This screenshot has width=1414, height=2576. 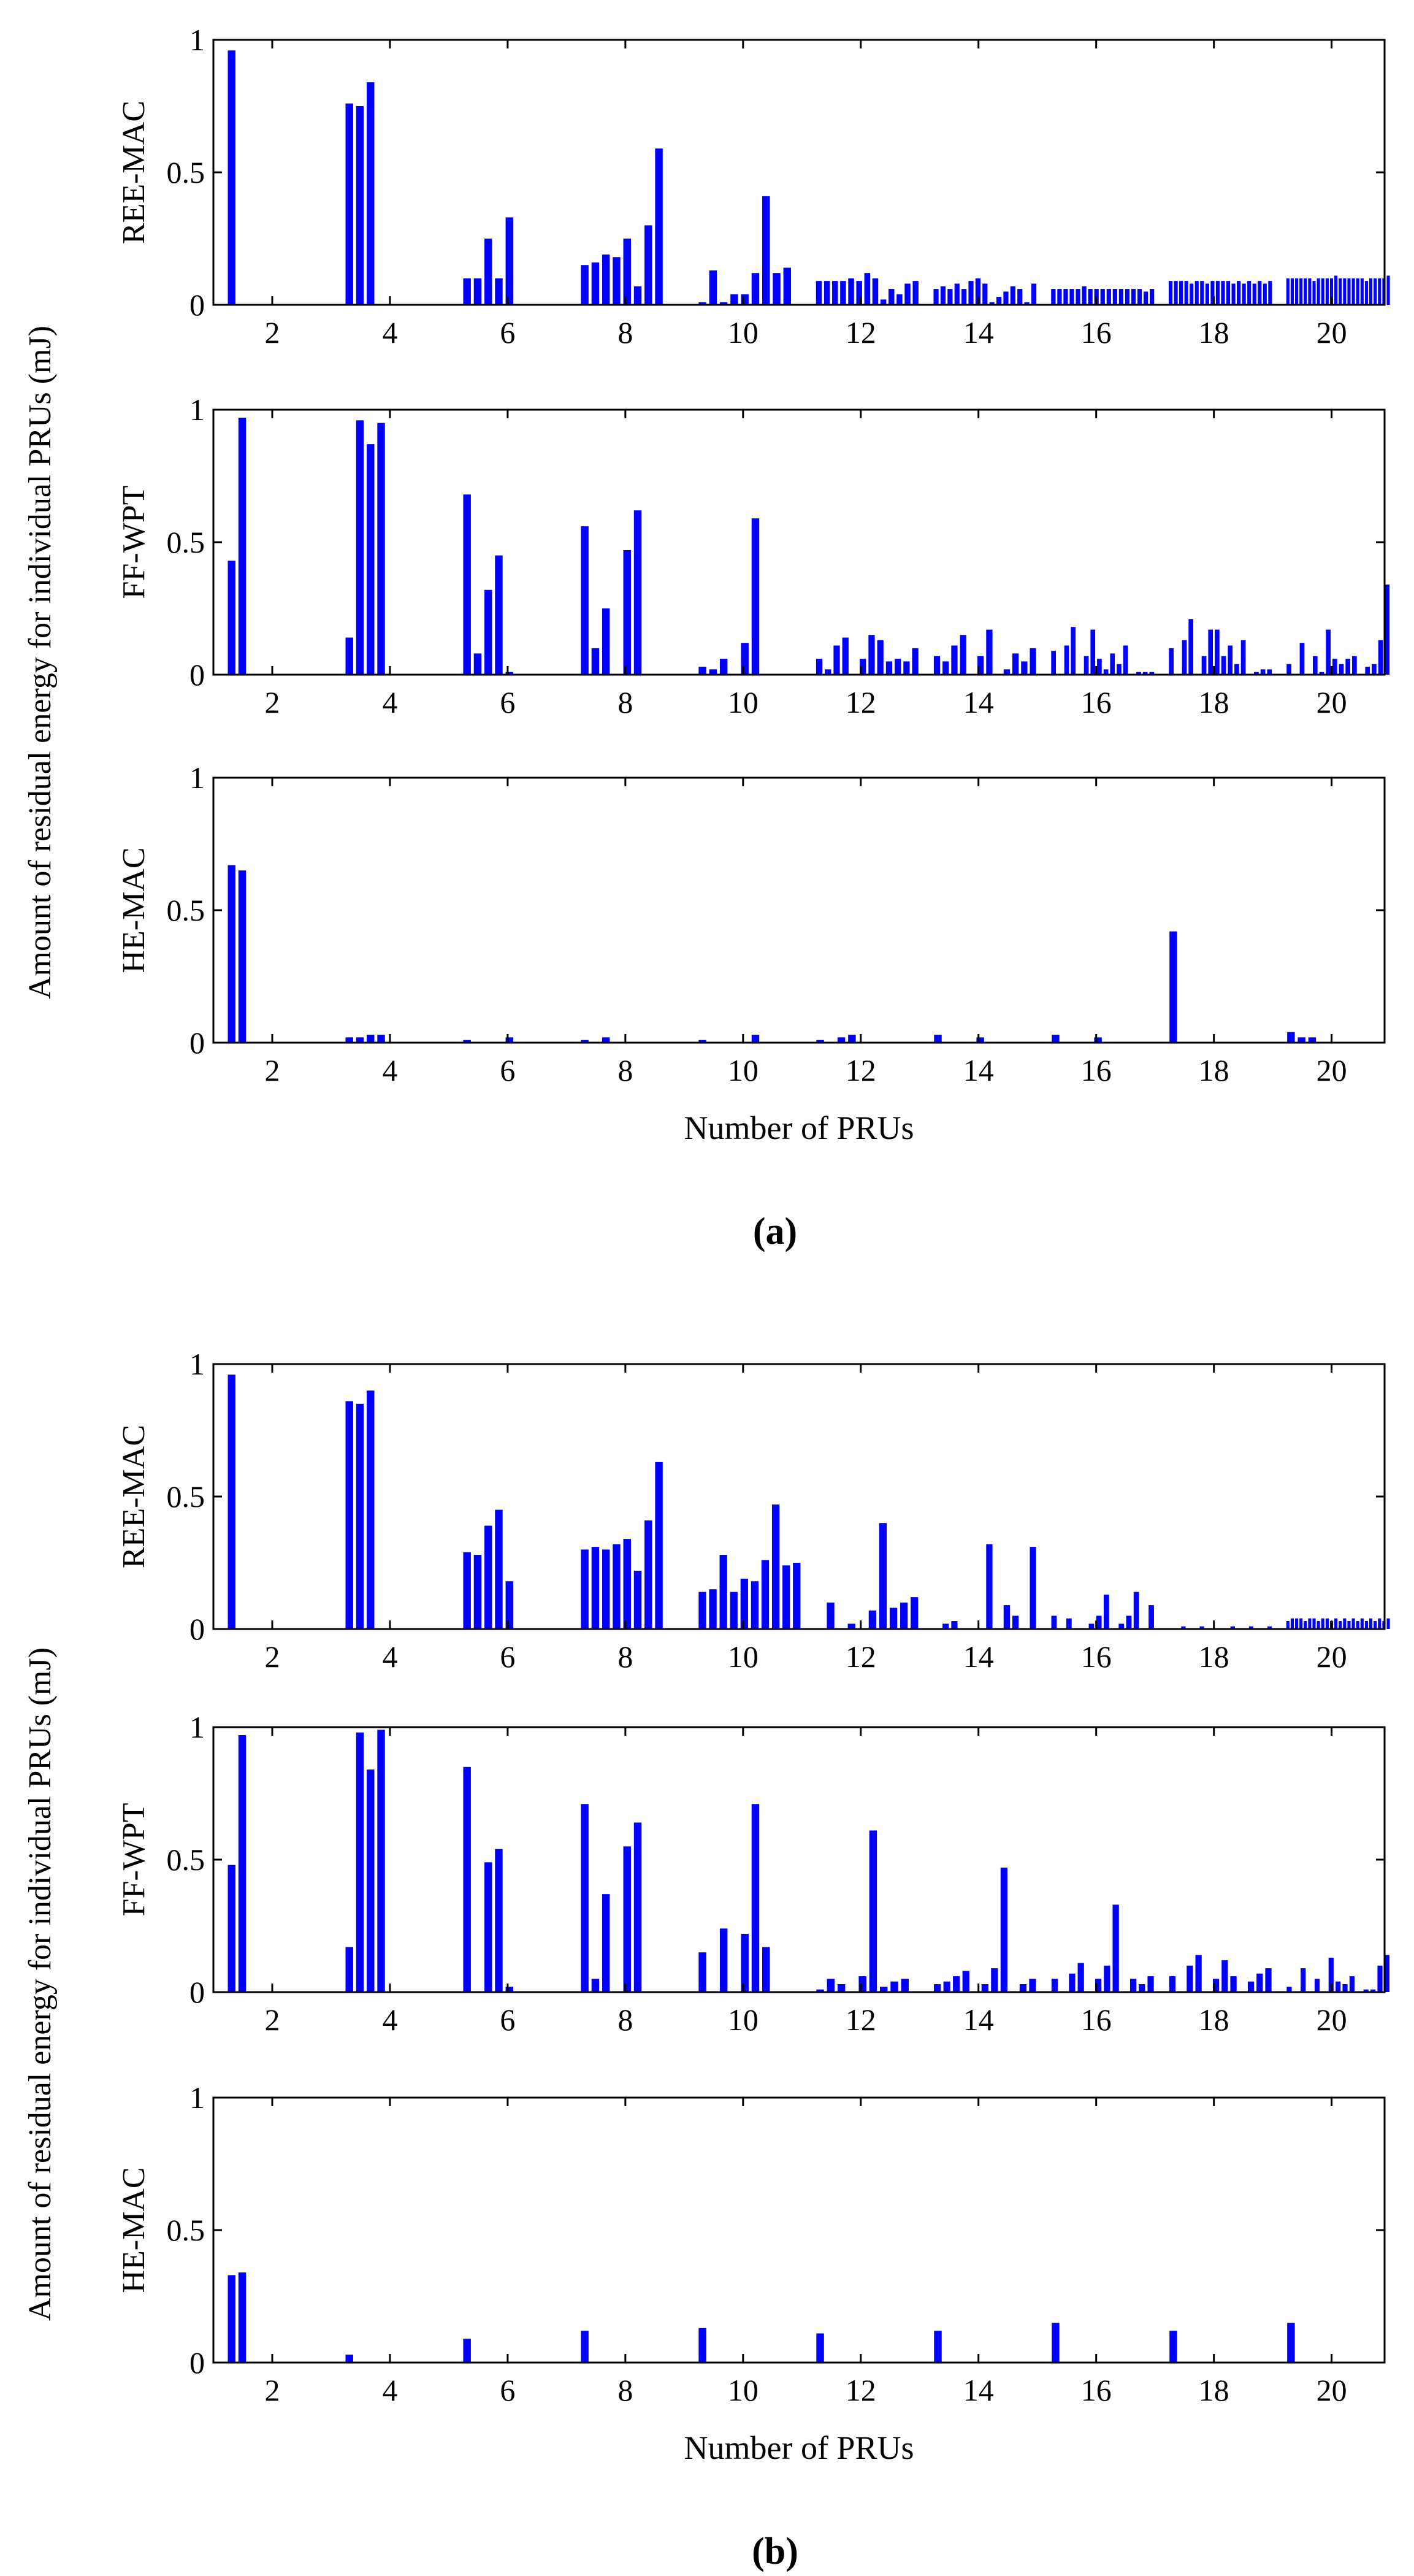 I want to click on xlabel-b: Number of PRUs, so click(x=799, y=2447).